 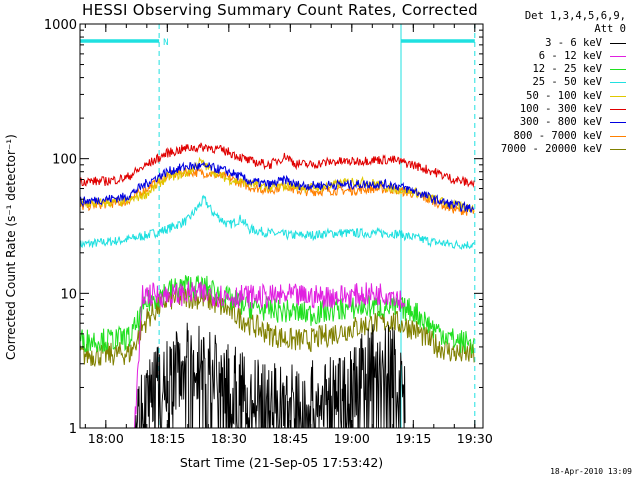 I want to click on legend-entry: 800 - 7000 keV, so click(x=550, y=136).